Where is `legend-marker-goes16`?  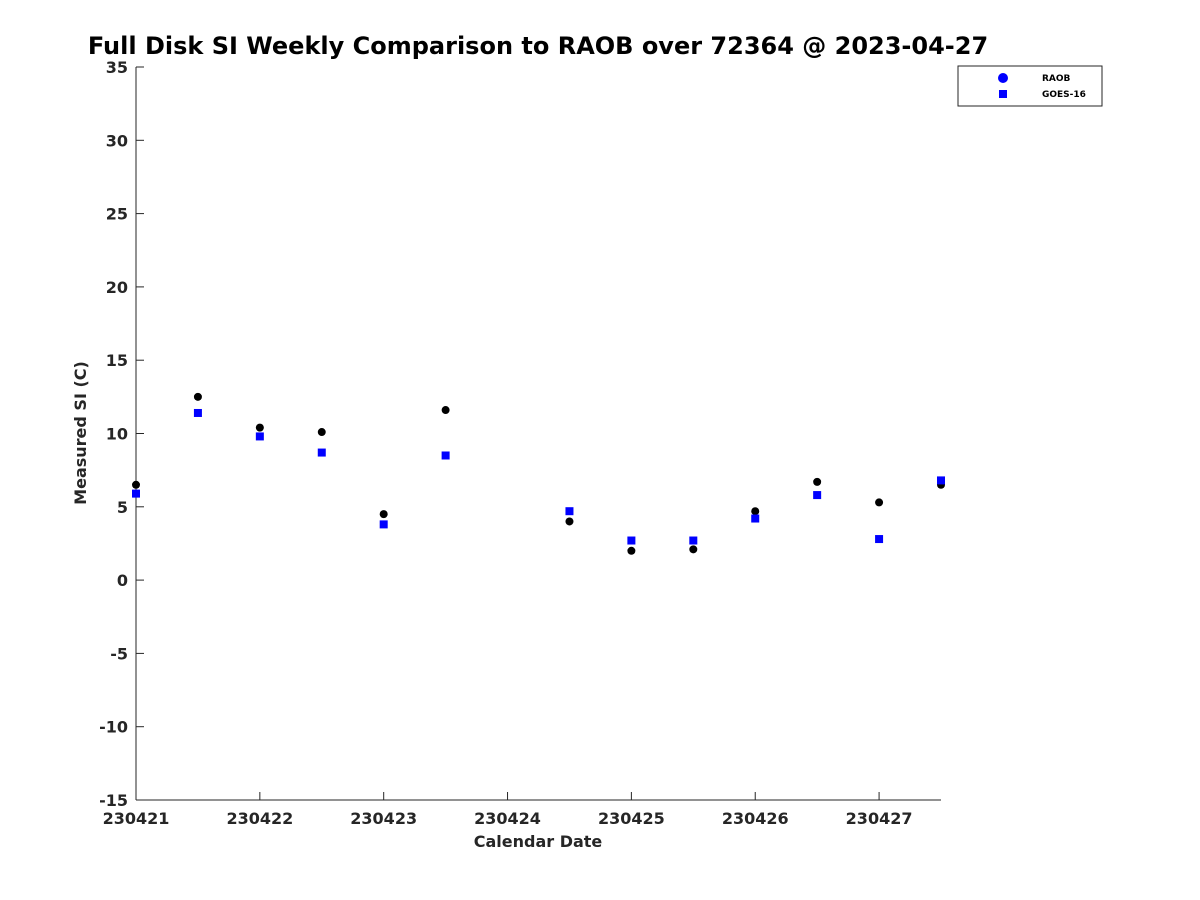 legend-marker-goes16 is located at coordinates (1003, 94).